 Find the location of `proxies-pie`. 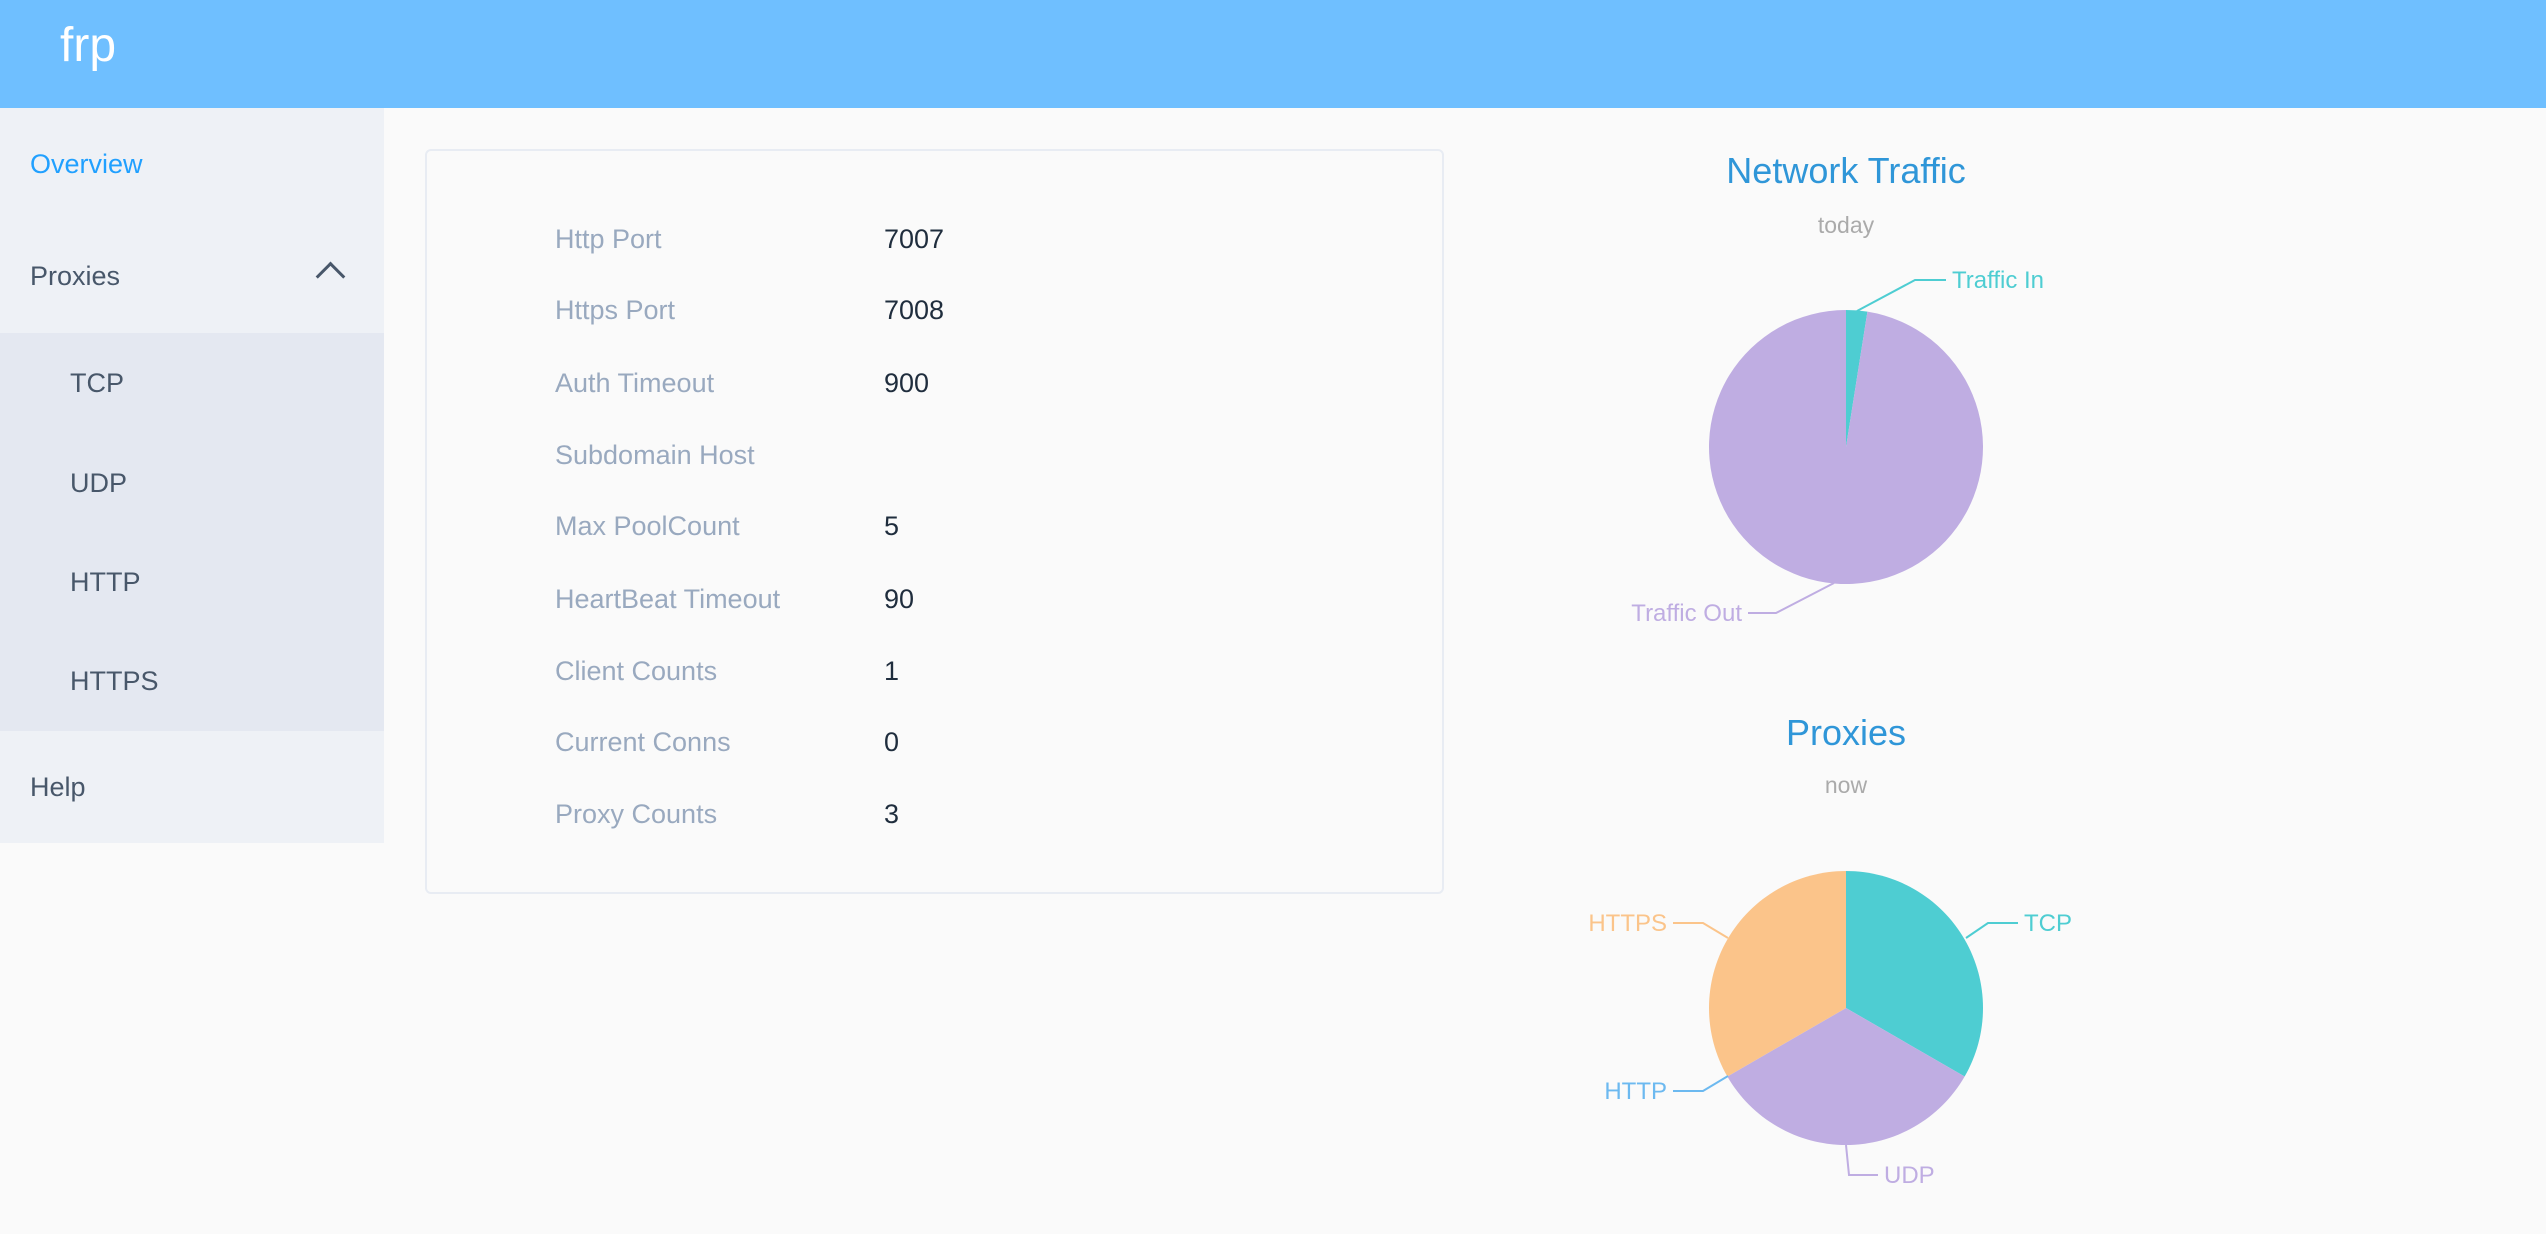

proxies-pie is located at coordinates (1846, 1008).